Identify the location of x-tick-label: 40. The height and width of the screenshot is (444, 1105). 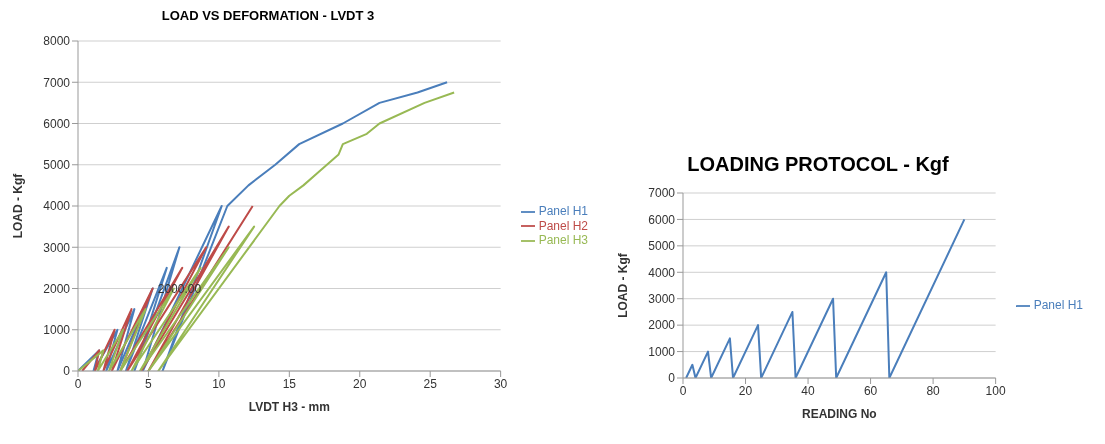
(808, 390).